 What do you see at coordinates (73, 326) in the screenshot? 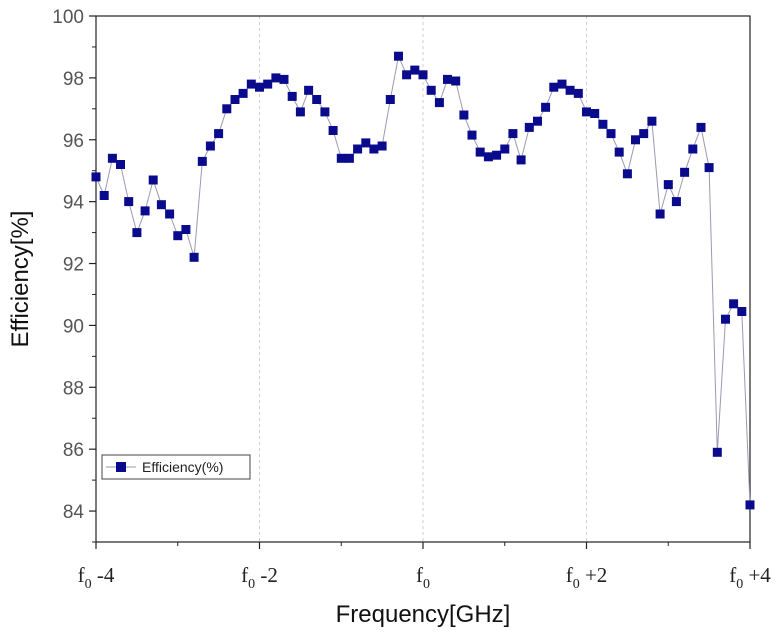
I see `y-tick-label: 90` at bounding box center [73, 326].